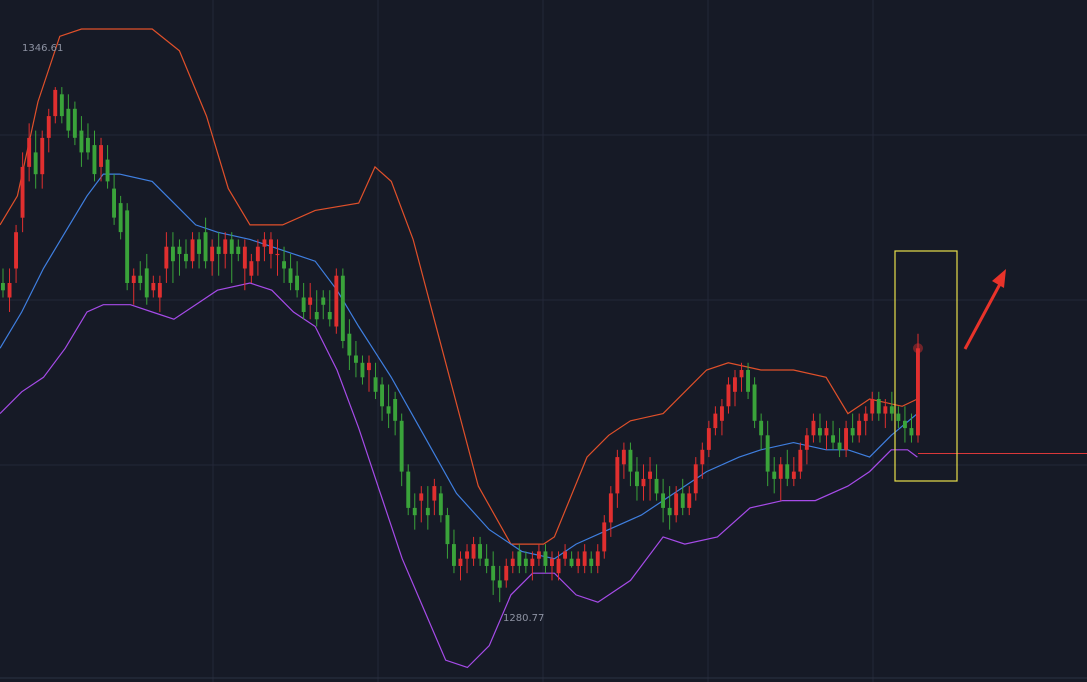 This screenshot has width=1087, height=682. I want to click on last-price-glow, so click(918, 348).